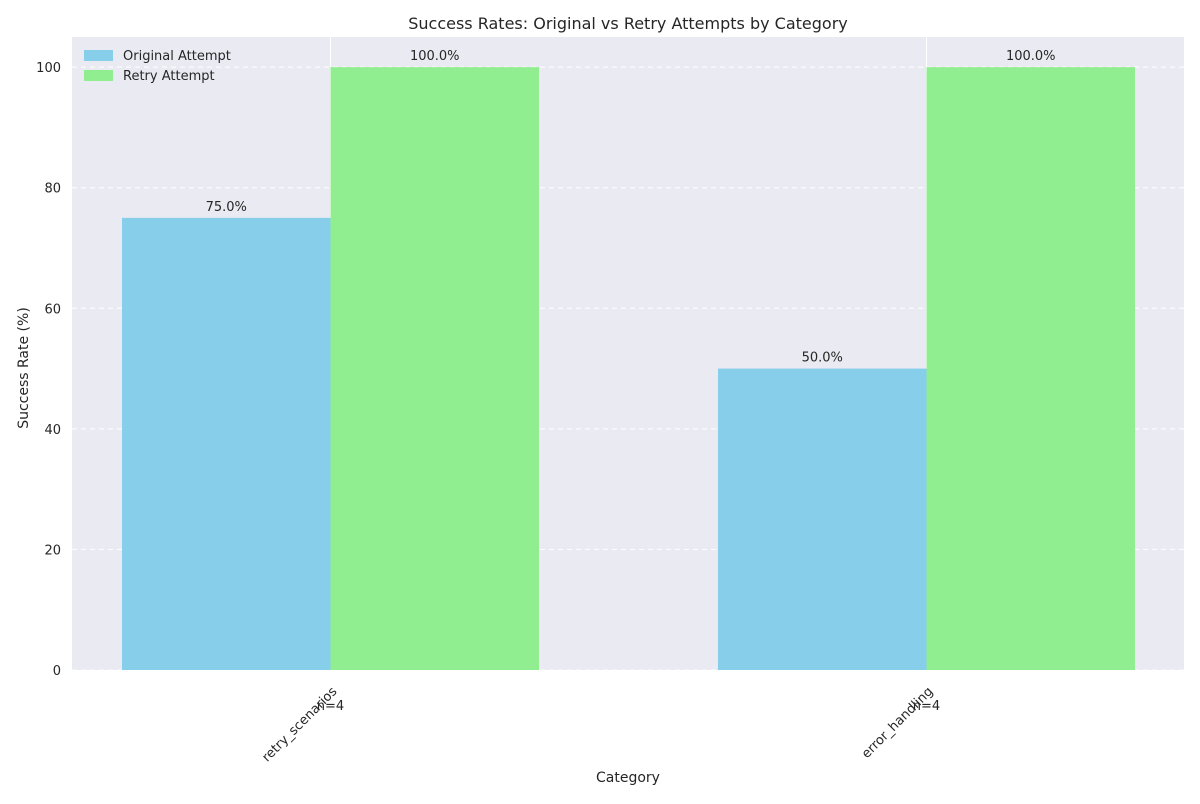 The image size is (1200, 804). What do you see at coordinates (897, 722) in the screenshot?
I see `x-tick-label: error_handling` at bounding box center [897, 722].